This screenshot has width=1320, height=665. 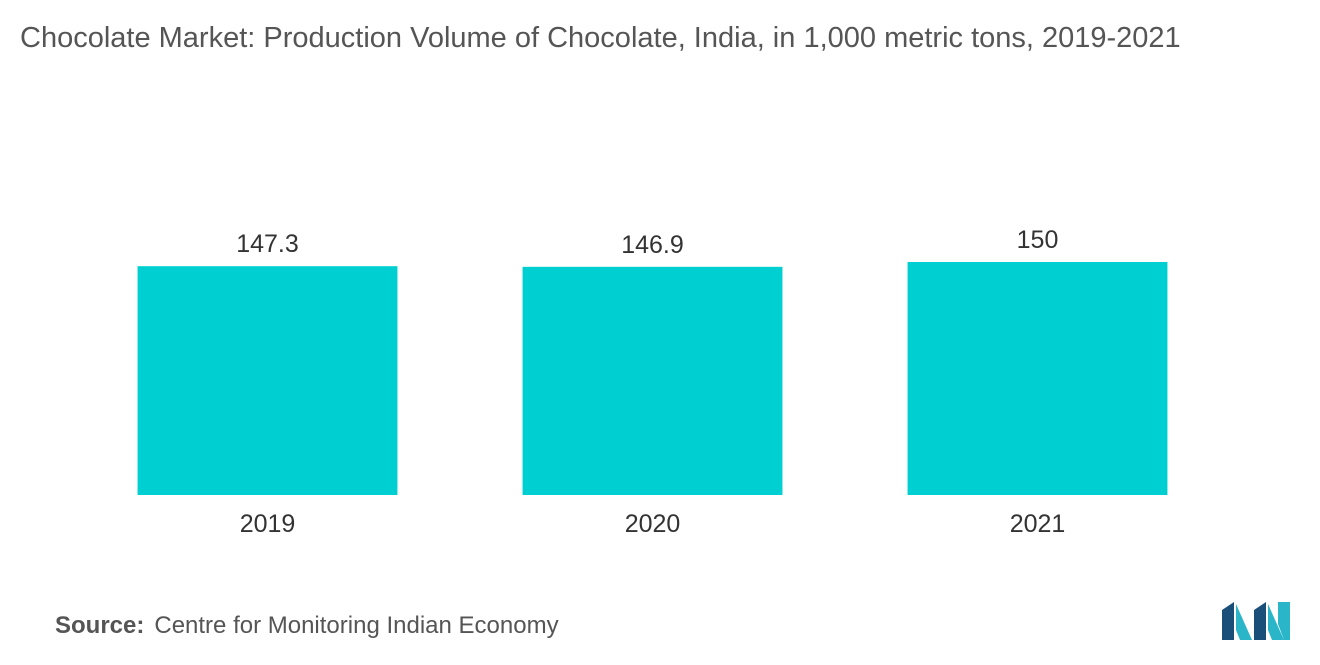 I want to click on x-axis-tick-labels: 2019 2020 2021, so click(x=653, y=524).